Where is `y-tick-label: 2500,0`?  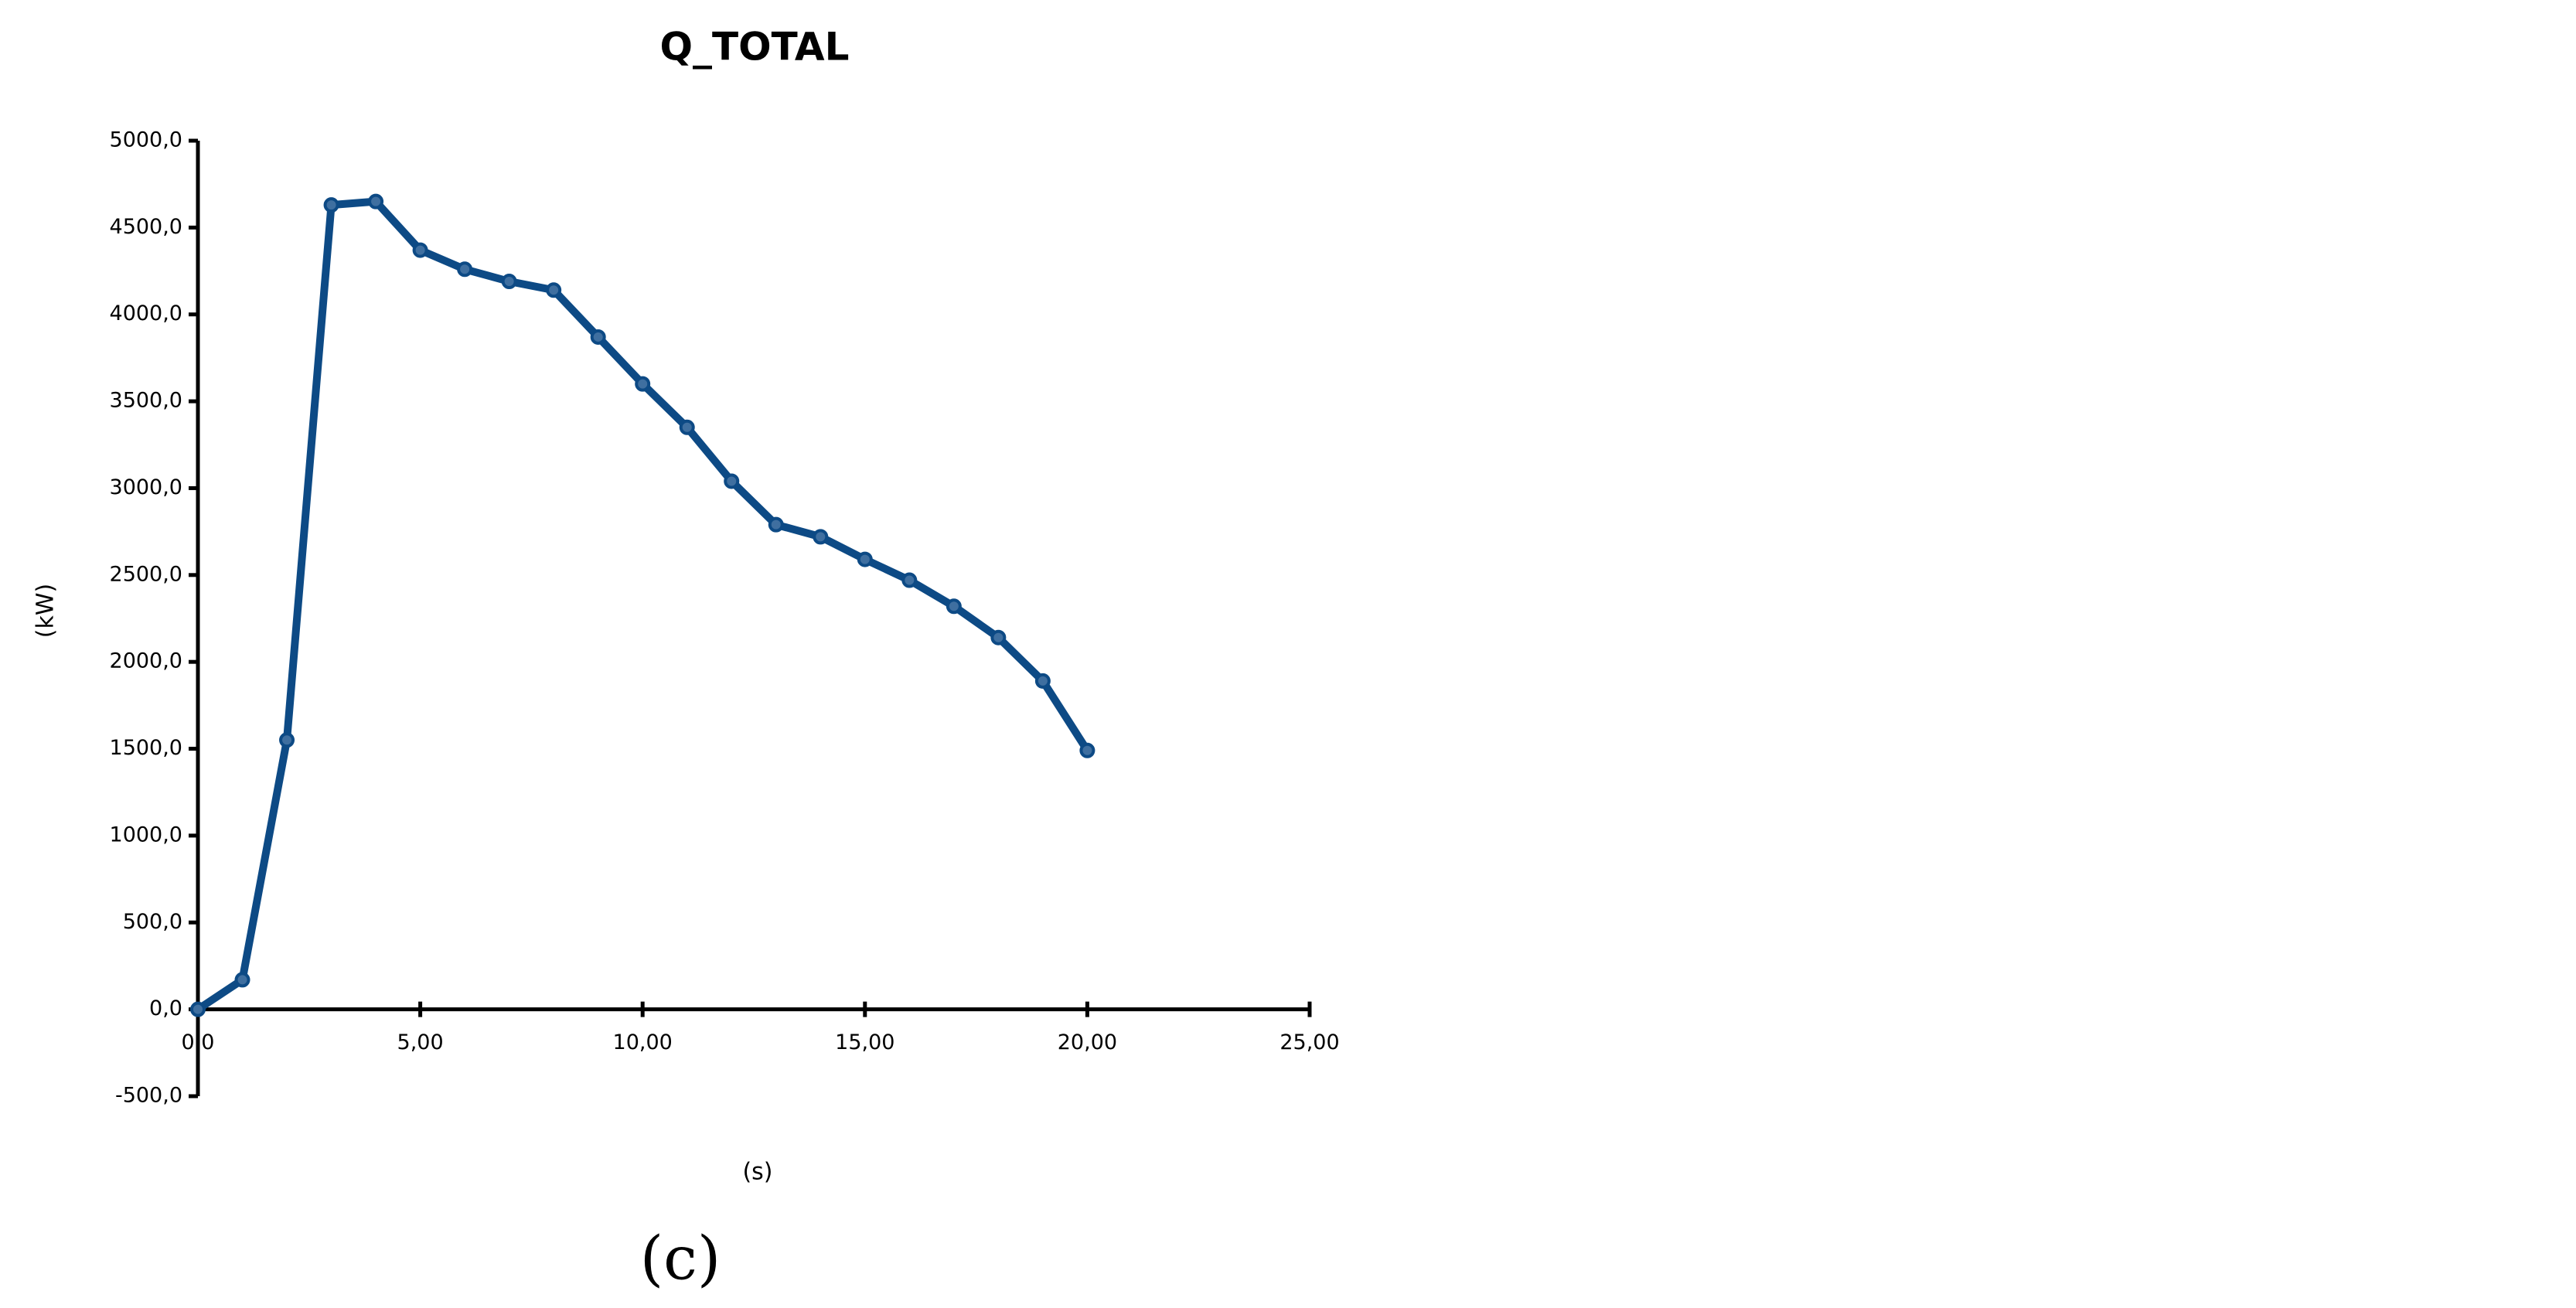
y-tick-label: 2500,0 is located at coordinates (146, 574).